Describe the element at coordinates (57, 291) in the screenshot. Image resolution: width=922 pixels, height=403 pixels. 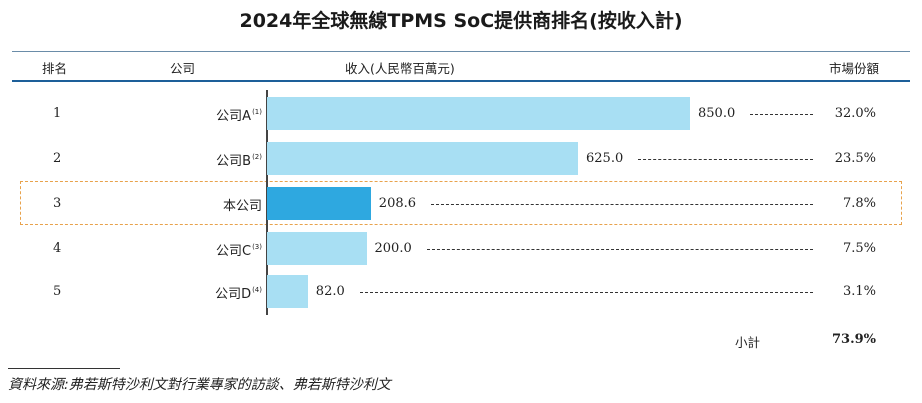
I see `rank-cell: 5` at that location.